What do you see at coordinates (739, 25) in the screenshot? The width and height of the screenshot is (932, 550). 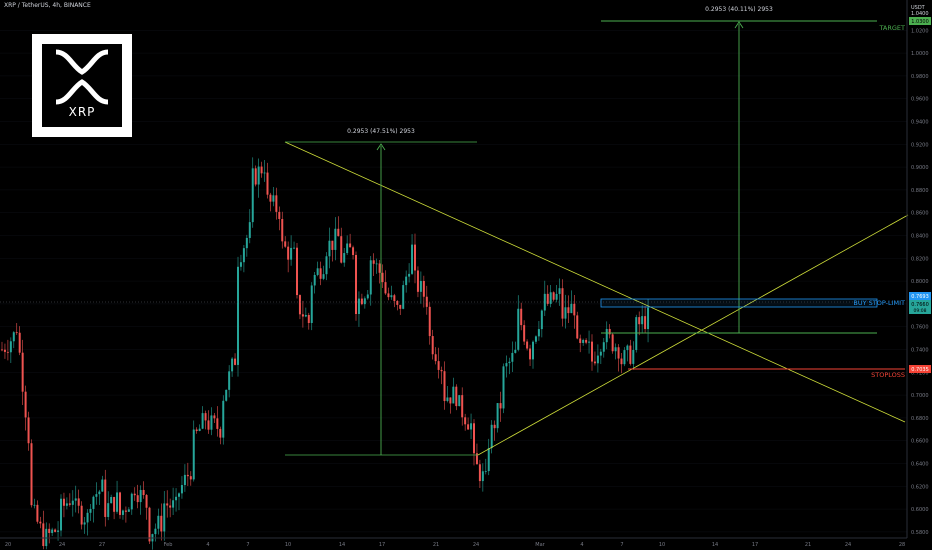 I see `measure-right-arrowhead` at bounding box center [739, 25].